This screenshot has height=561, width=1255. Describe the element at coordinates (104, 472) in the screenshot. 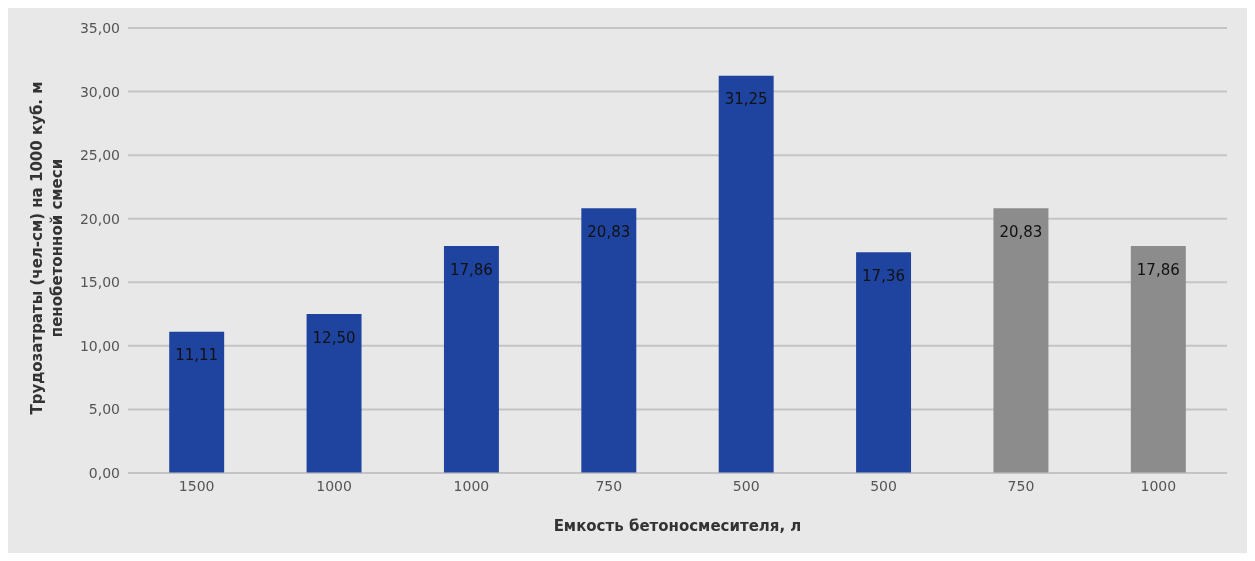

I see `y-tick-label: 0,00` at that location.